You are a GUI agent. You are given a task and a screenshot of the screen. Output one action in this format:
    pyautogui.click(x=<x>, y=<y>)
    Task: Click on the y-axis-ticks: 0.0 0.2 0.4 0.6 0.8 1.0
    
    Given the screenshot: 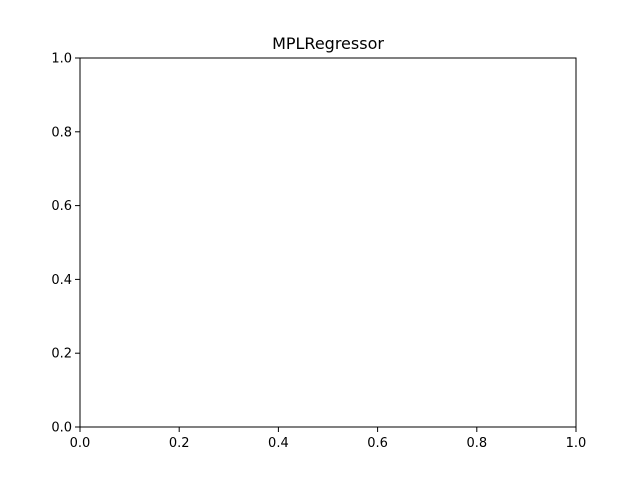 What is the action you would take?
    pyautogui.click(x=65, y=244)
    